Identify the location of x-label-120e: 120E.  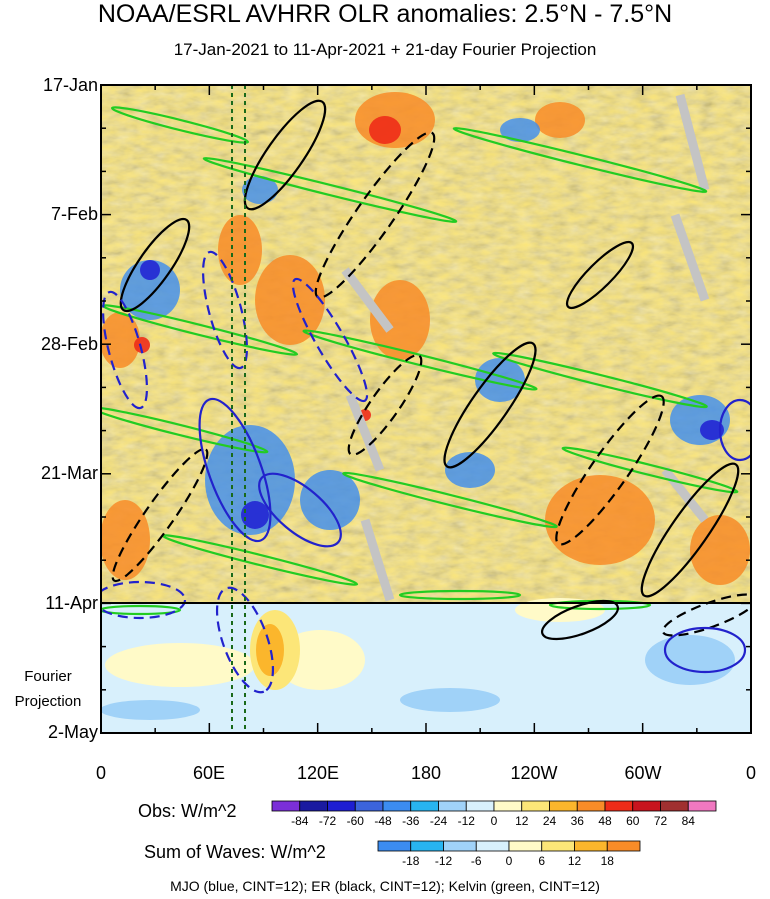
(318, 773).